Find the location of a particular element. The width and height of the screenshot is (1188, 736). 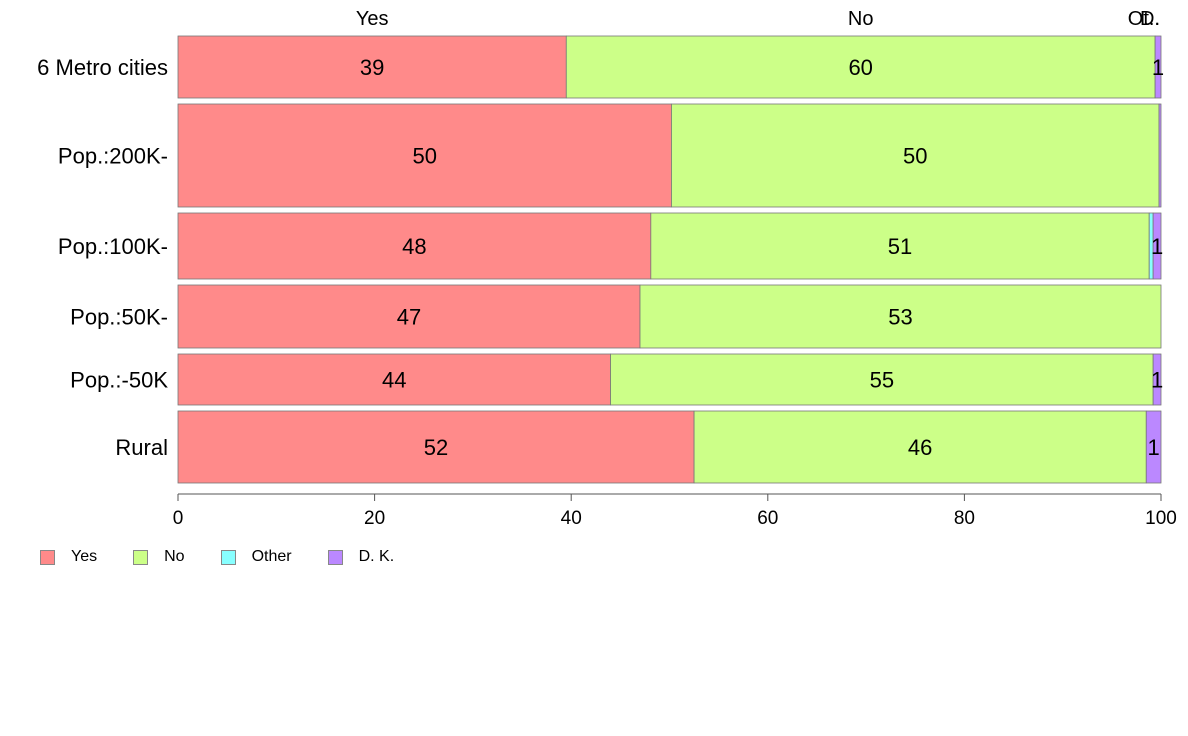

legend: Yes No Other D. K. is located at coordinates (235, 557).